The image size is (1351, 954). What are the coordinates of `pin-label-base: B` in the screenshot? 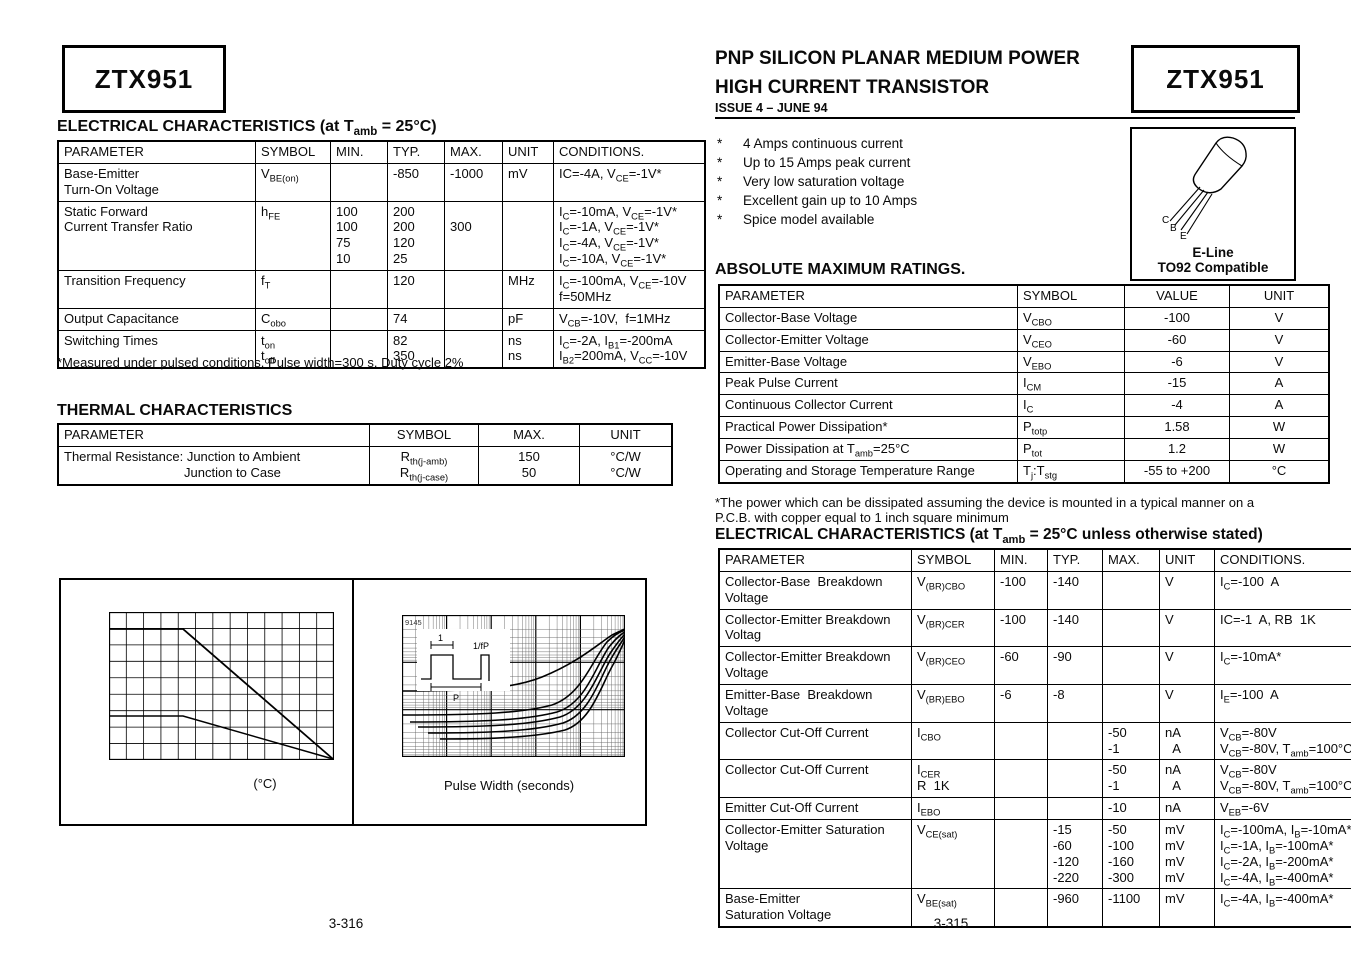 It's located at (1173, 228).